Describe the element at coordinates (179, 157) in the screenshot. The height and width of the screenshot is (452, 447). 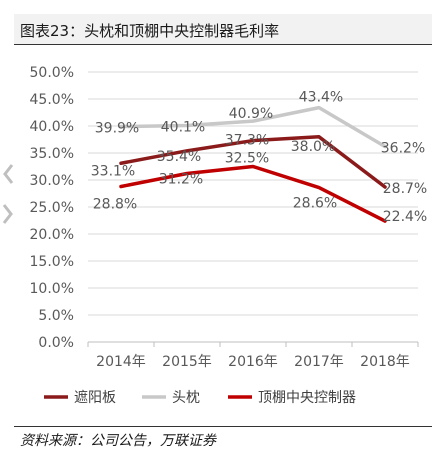
I see `data-label: 35.4%` at that location.